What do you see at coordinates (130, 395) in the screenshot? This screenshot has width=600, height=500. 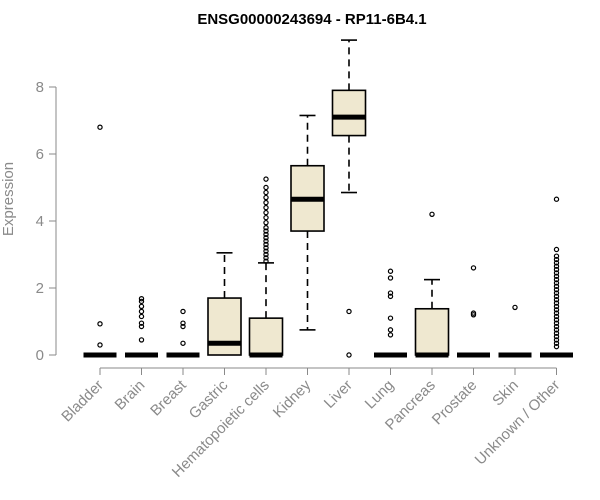 I see `x-tick-label: Brain` at bounding box center [130, 395].